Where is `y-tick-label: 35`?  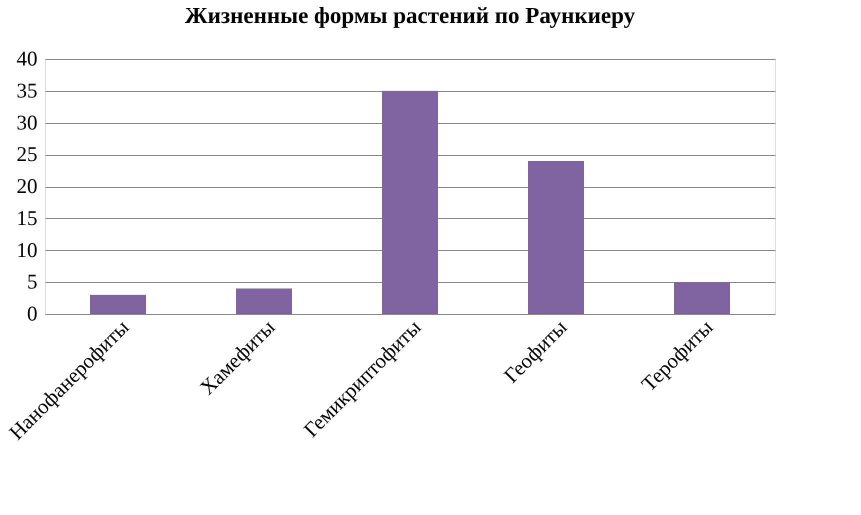 y-tick-label: 35 is located at coordinates (27, 90).